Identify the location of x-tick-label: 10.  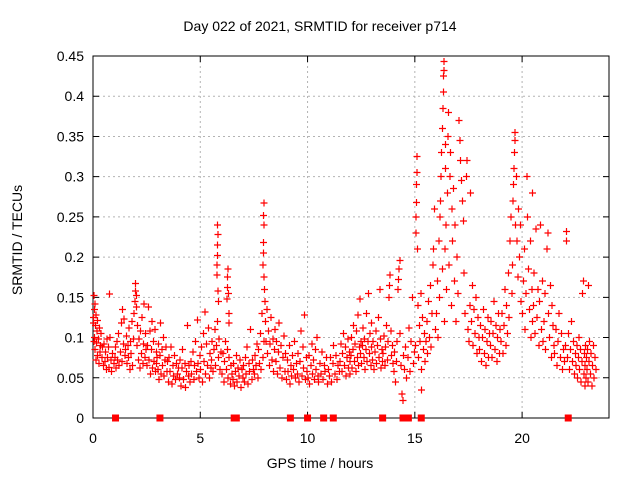
(308, 438).